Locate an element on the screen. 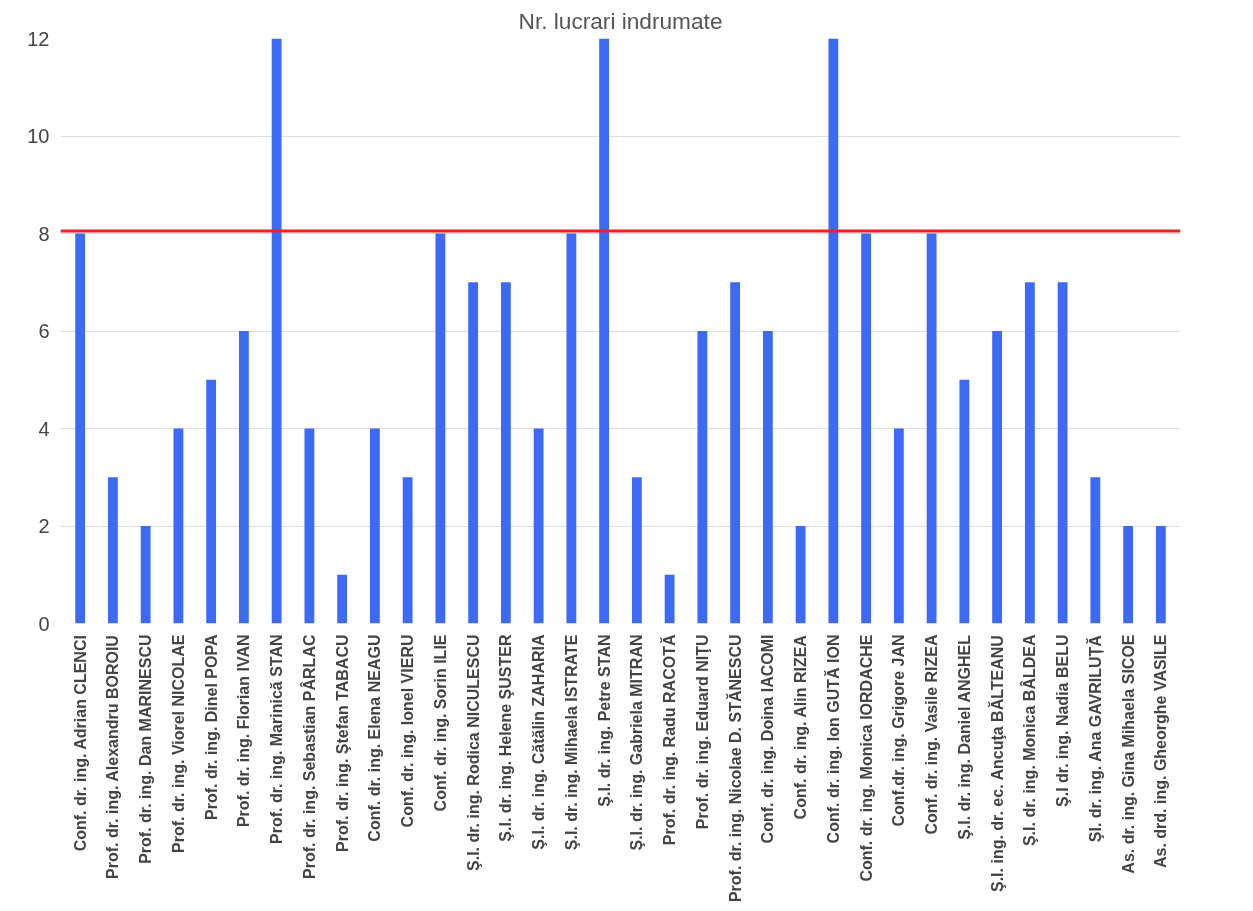 Image resolution: width=1253 pixels, height=911 pixels. x-tick-label: Prof. dr. ing. Dinel POPA is located at coordinates (211, 727).